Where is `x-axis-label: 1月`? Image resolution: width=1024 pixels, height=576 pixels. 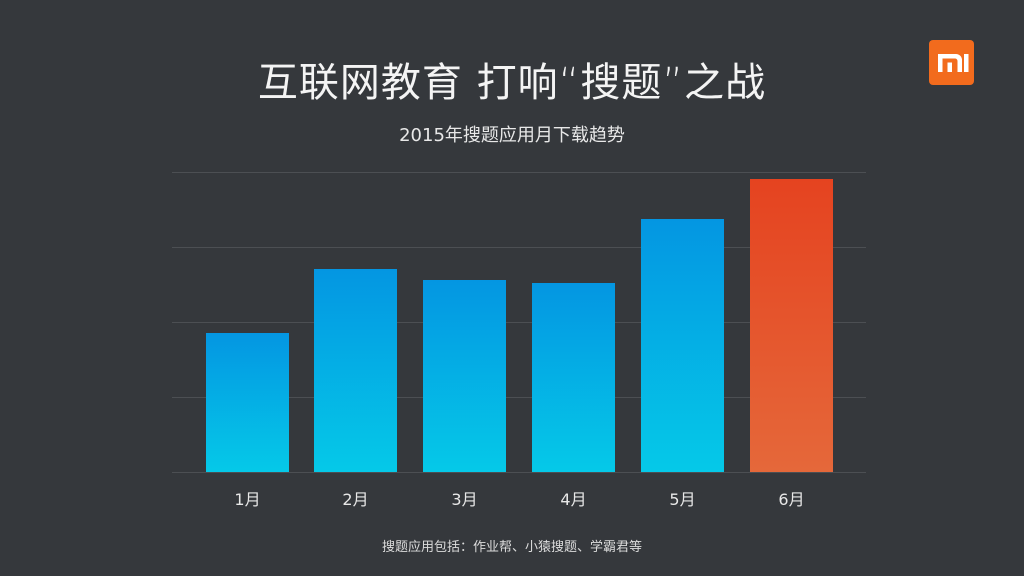 x-axis-label: 1月 is located at coordinates (247, 499).